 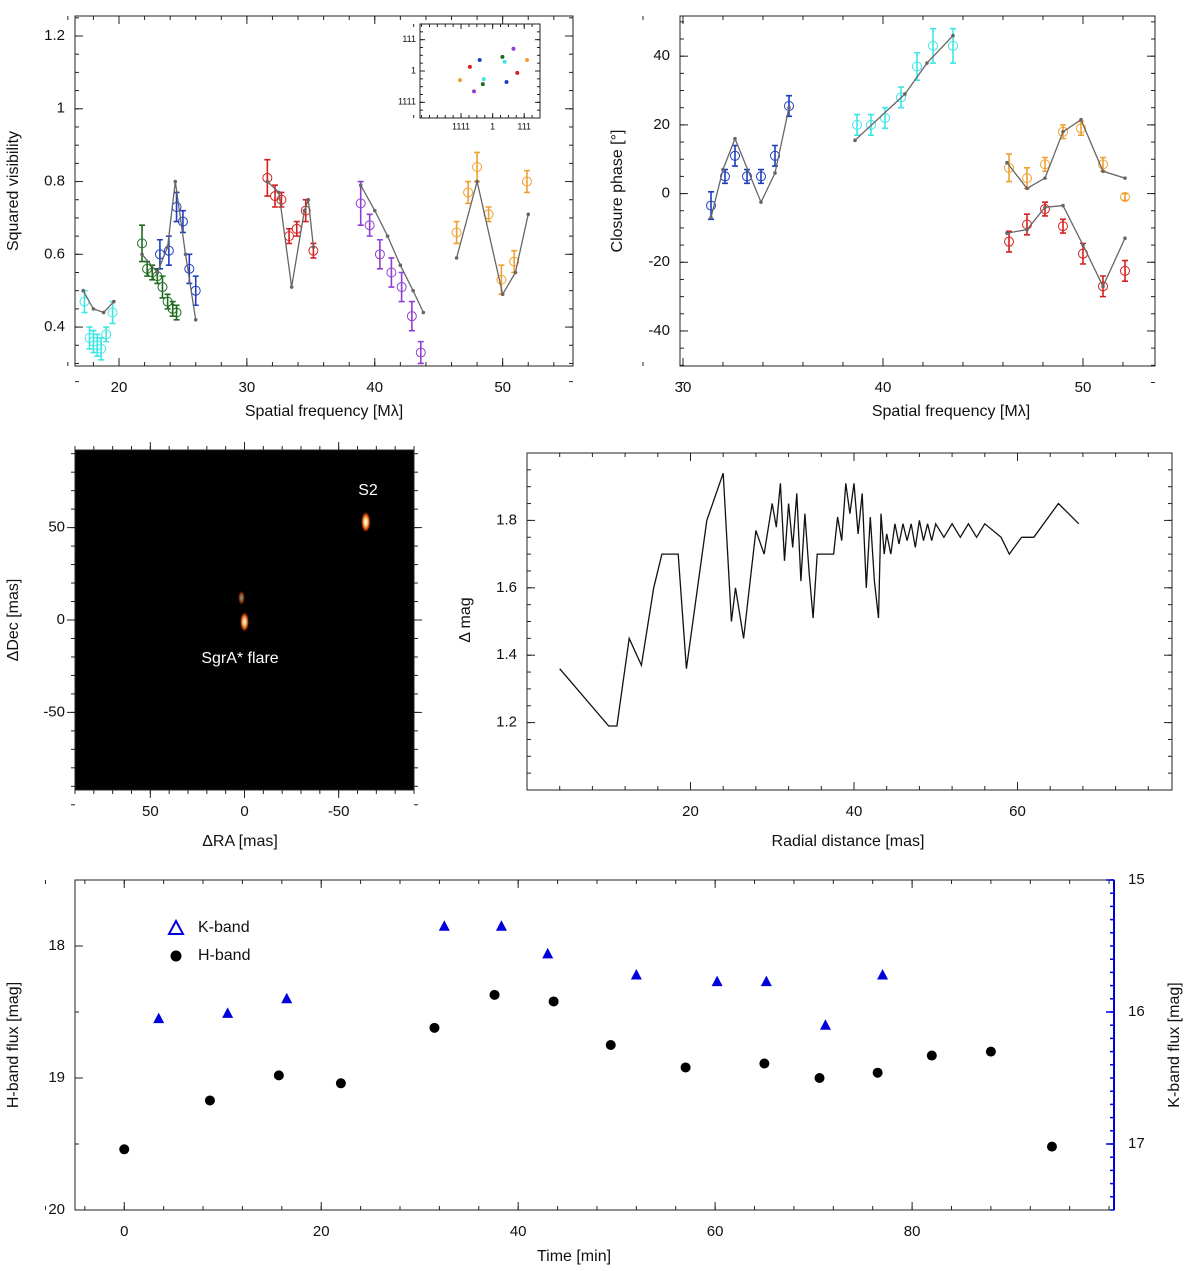 What do you see at coordinates (1083, 387) in the screenshot?
I see `x-tick-label: 50` at bounding box center [1083, 387].